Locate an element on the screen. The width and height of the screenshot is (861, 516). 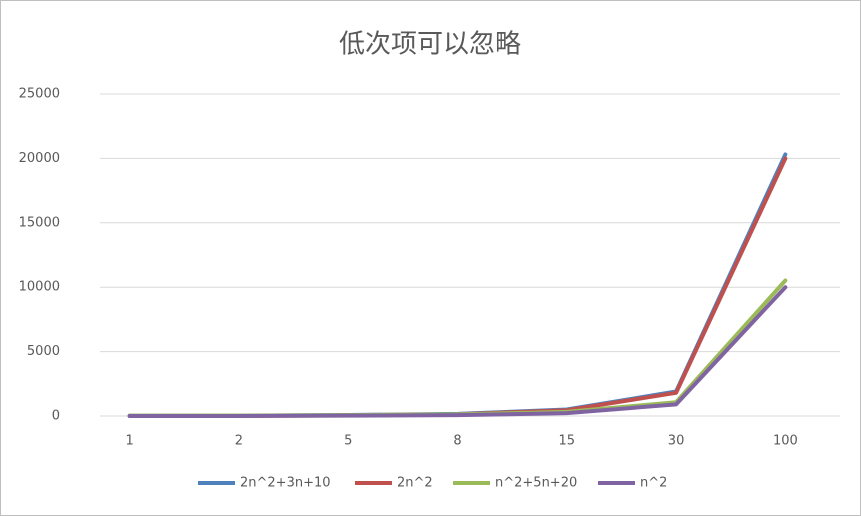
x-tick-label: 2 is located at coordinates (239, 441).